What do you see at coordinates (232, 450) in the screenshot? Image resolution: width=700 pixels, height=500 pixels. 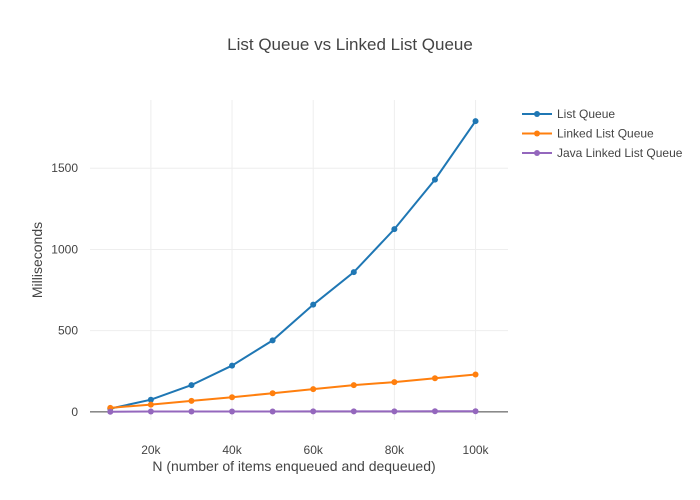 I see `x-tick-label: 40k` at bounding box center [232, 450].